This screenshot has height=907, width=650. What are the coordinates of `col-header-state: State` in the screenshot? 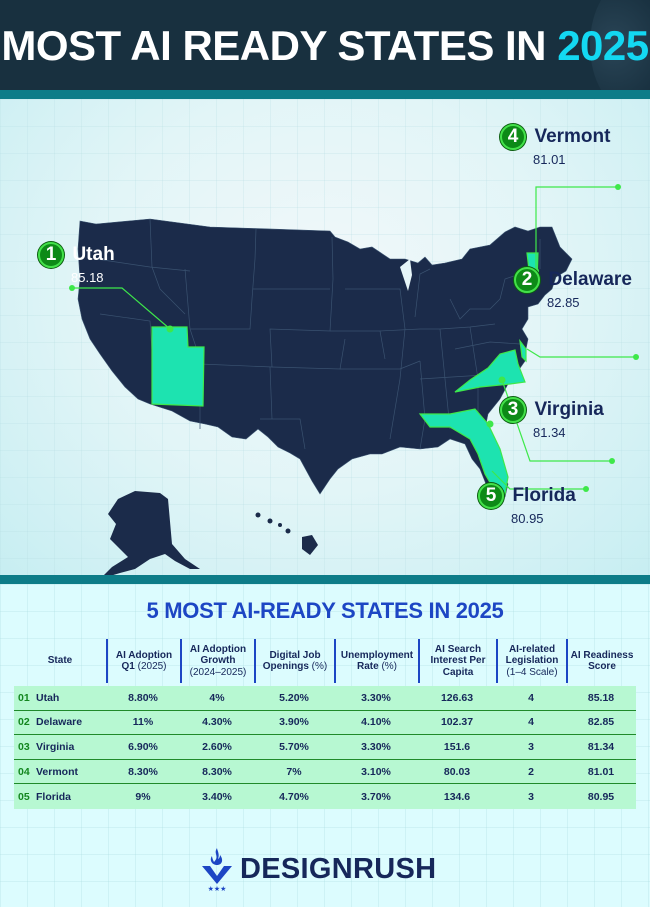 It's located at (60, 661).